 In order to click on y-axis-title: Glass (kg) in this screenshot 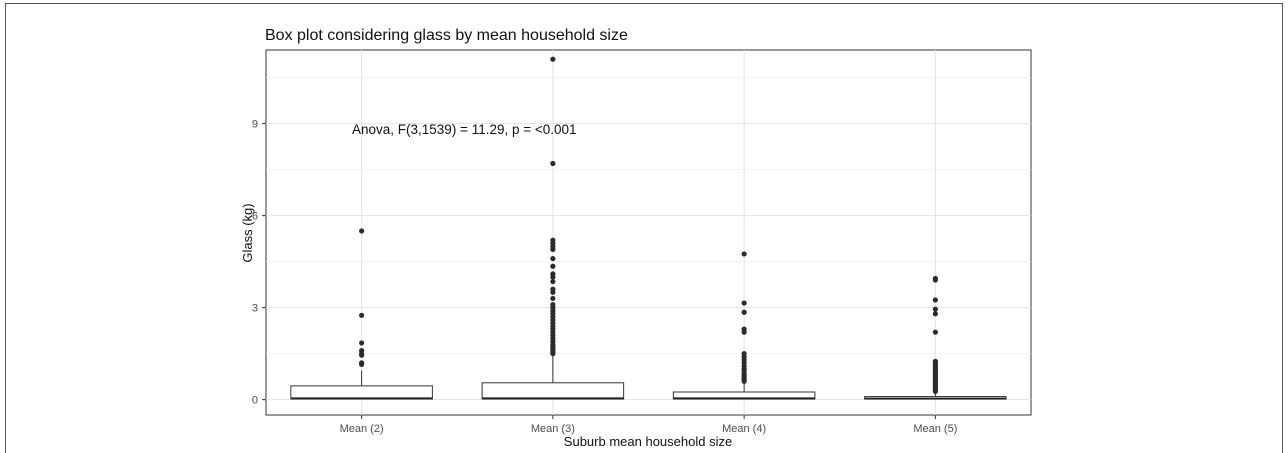, I will do `click(247, 232)`.